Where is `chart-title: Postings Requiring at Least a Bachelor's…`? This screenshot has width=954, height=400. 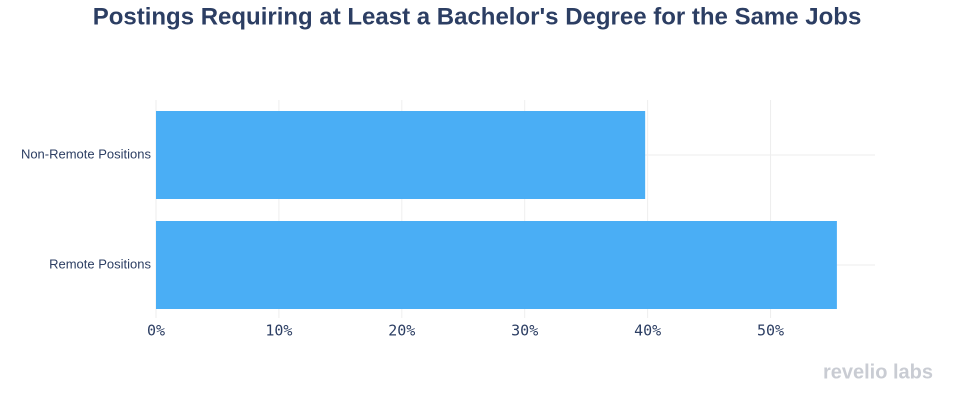
chart-title: Postings Requiring at Least a Bachelor's… is located at coordinates (477, 16).